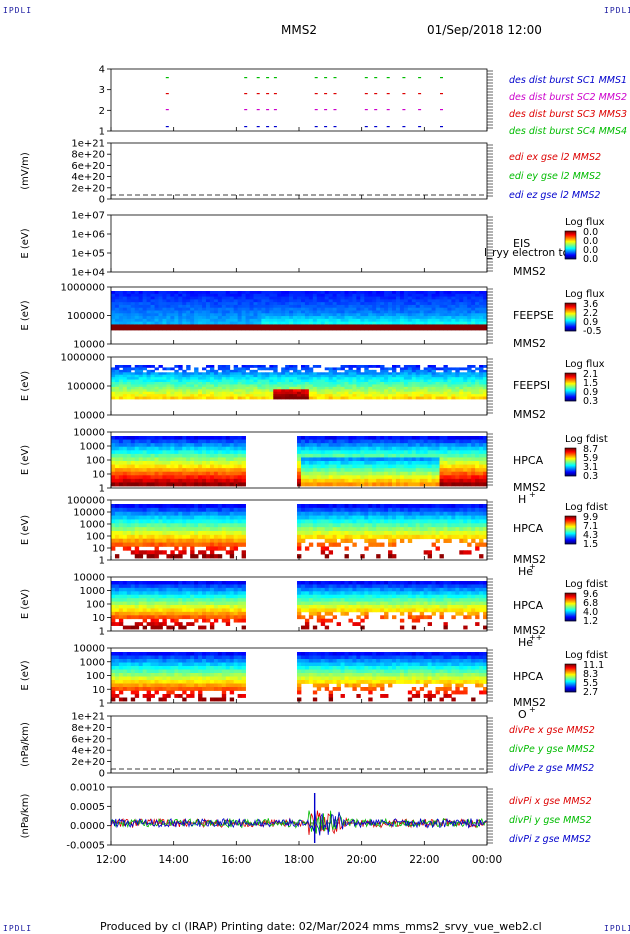  What do you see at coordinates (366, 78) in the screenshot?
I see `burst-mark` at bounding box center [366, 78].